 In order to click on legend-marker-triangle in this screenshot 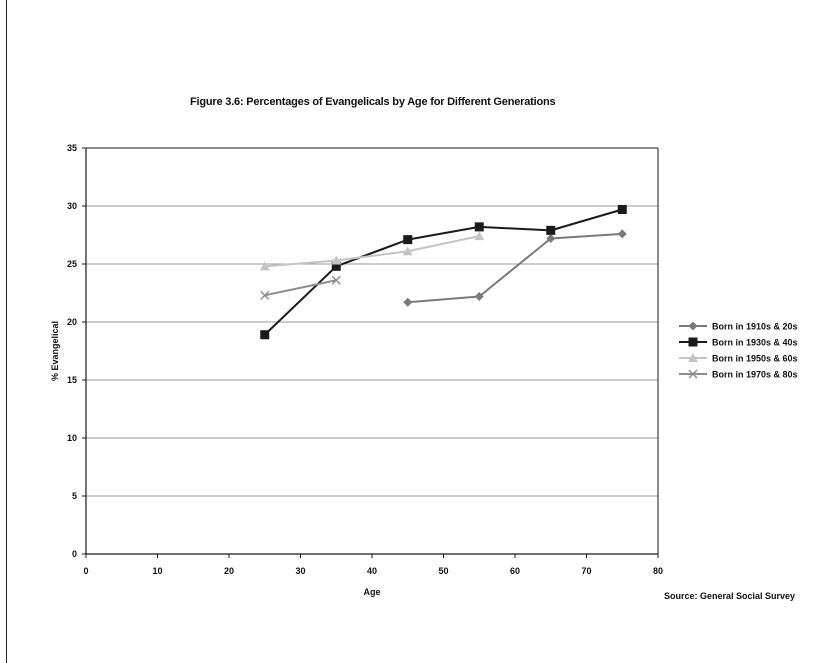, I will do `click(693, 357)`.